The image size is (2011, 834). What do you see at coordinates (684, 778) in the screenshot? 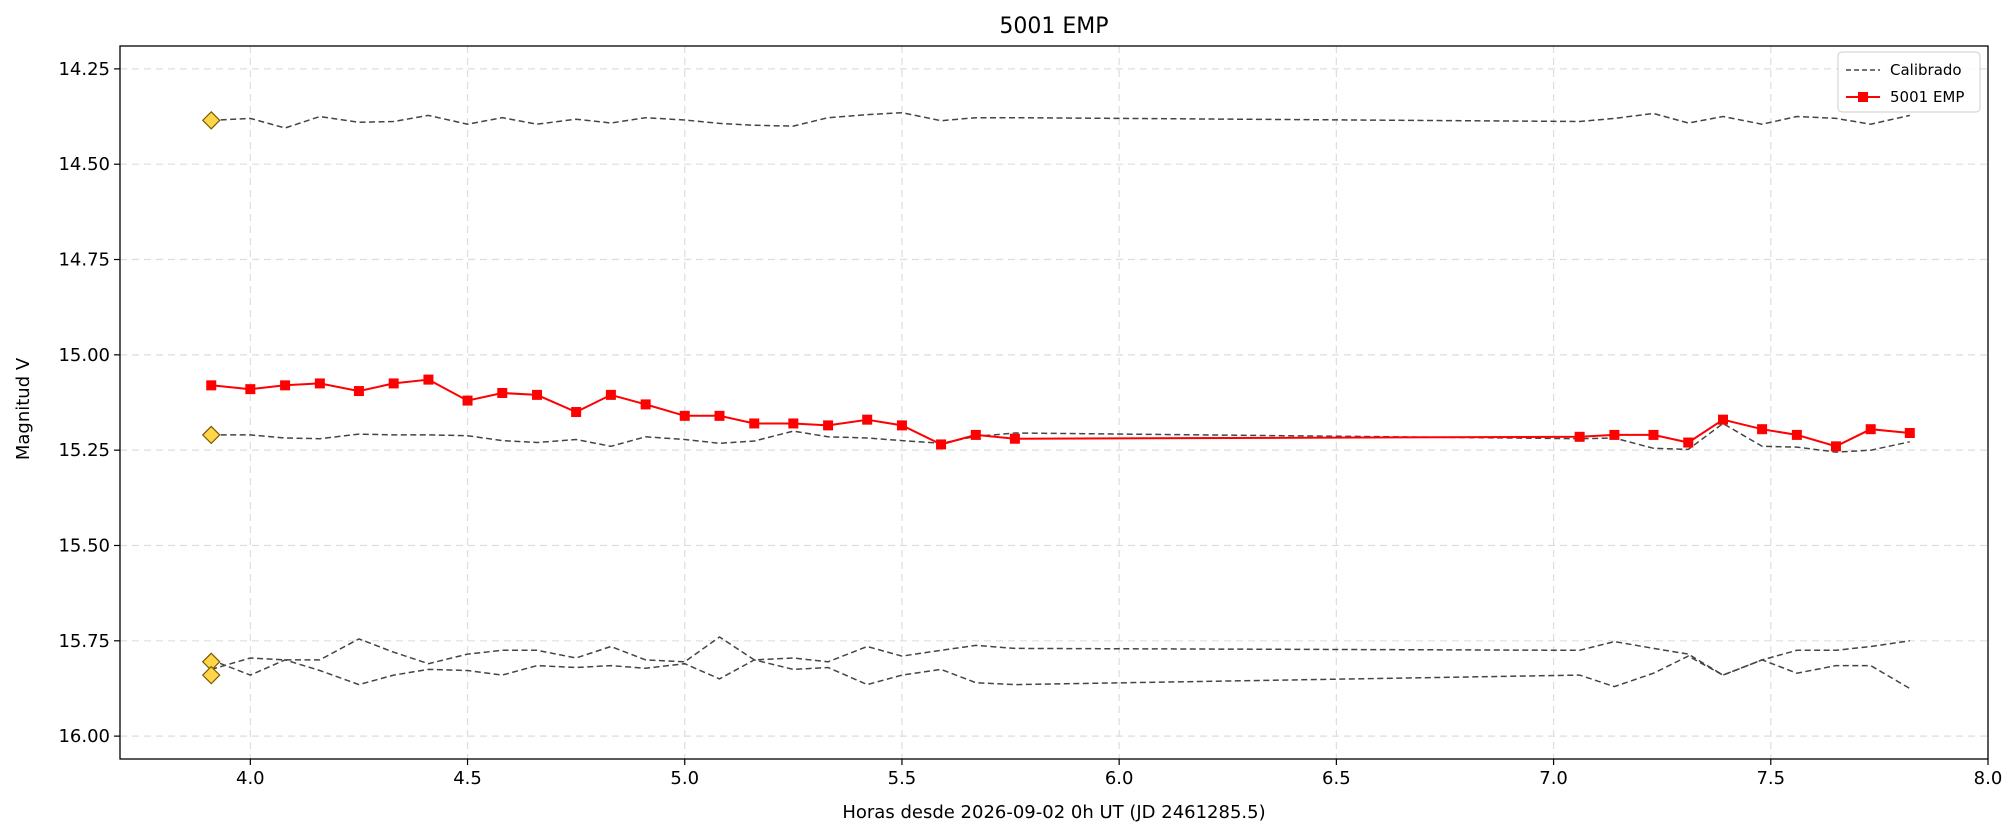
I see `x-tick-label: 5.0` at bounding box center [684, 778].